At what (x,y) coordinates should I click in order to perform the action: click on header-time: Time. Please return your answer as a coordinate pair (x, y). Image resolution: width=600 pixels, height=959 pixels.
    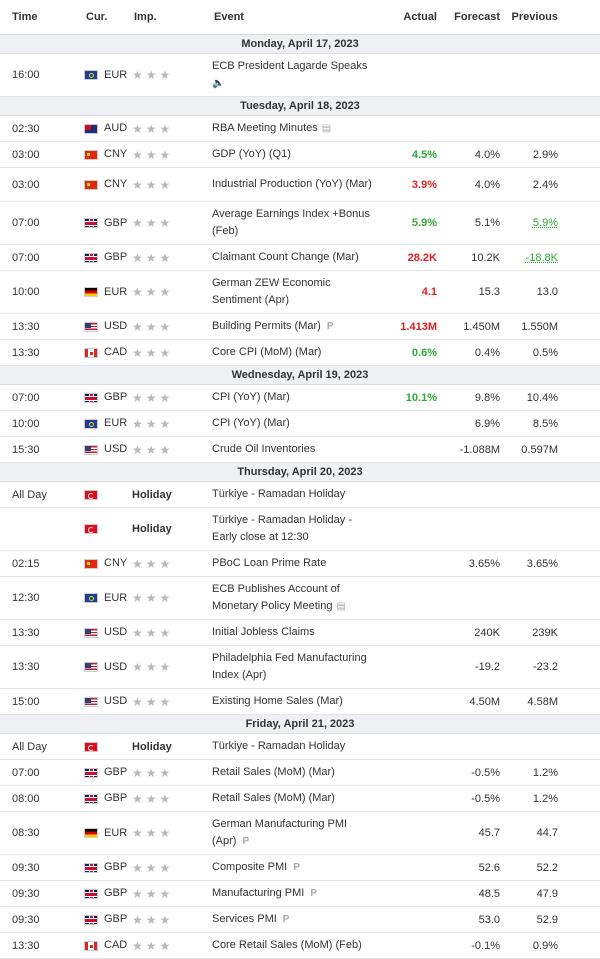
    Looking at the image, I should click on (35, 17).